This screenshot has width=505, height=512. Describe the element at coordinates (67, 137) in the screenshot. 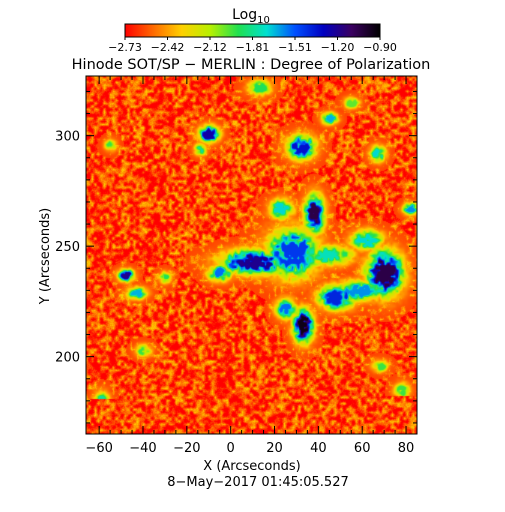

I see `y-tick-label: 300` at that location.